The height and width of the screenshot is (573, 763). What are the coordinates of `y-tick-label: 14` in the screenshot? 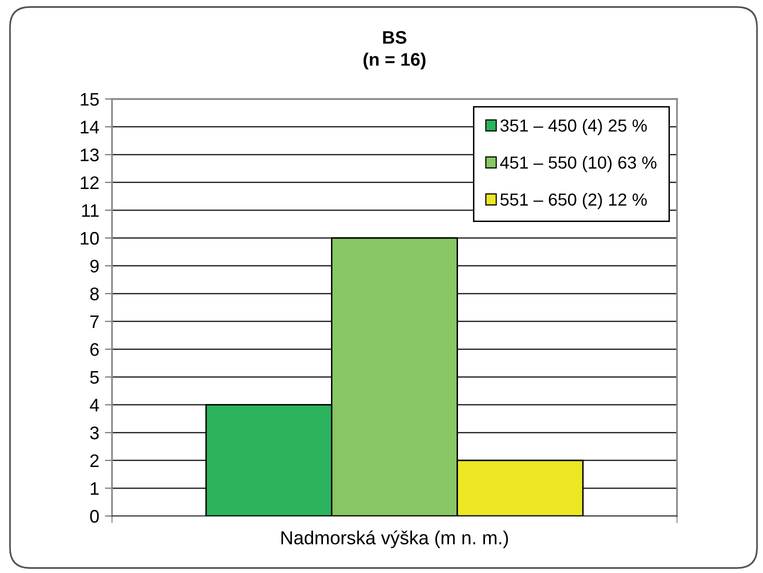 It's located at (89, 127).